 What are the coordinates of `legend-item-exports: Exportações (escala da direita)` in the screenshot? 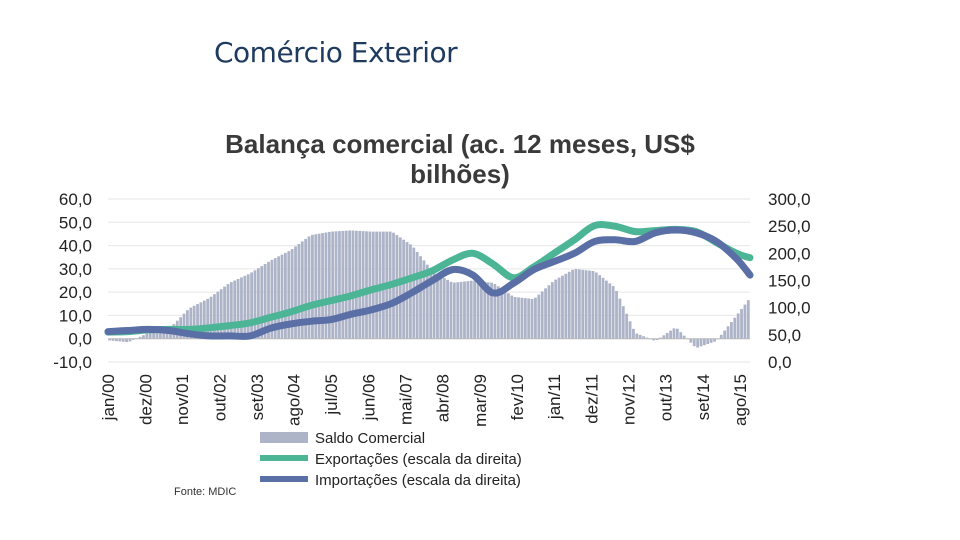 It's located at (391, 459).